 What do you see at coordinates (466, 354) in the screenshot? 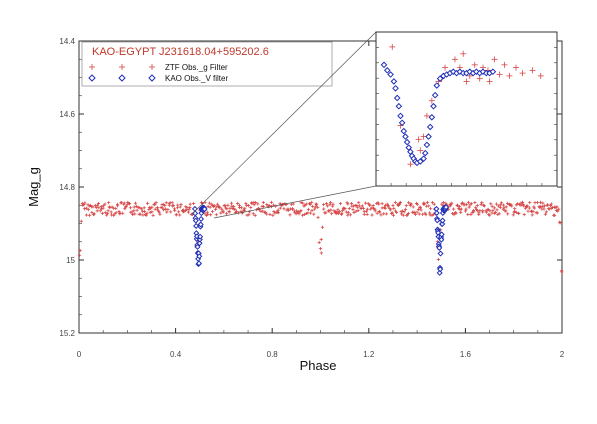
I see `x-tick-label: 1.6` at bounding box center [466, 354].